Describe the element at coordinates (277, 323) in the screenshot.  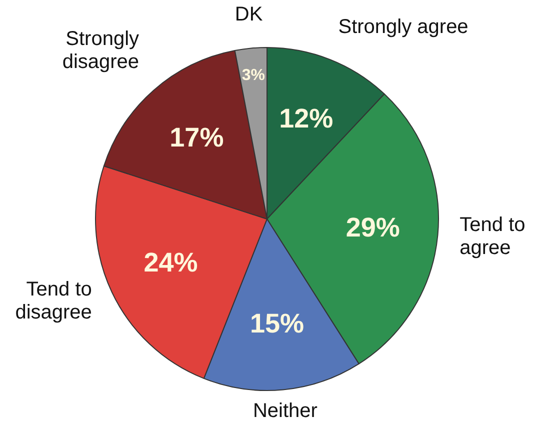
I see `data-label: 15%` at that location.